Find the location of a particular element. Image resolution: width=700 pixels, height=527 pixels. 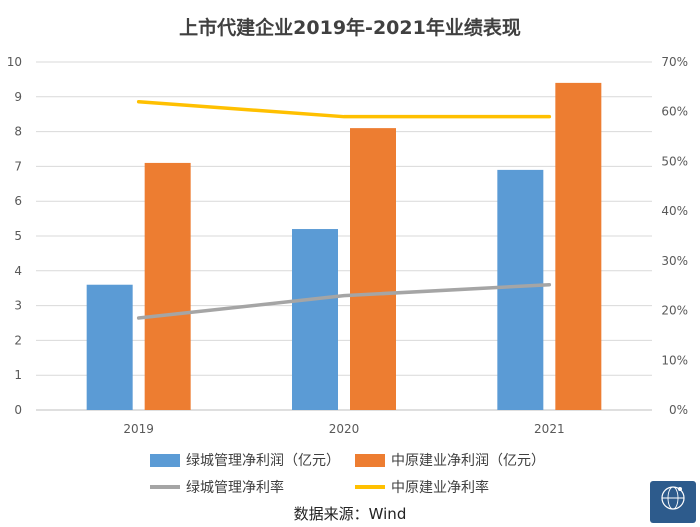

left-tick-label: 3 is located at coordinates (18, 306).